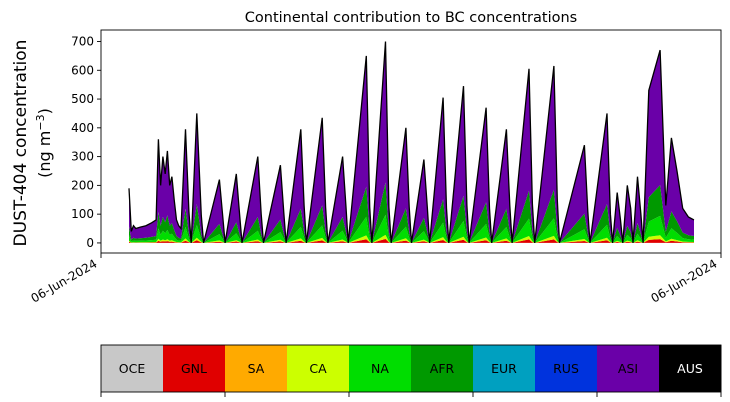 The width and height of the screenshot is (730, 402). Describe the element at coordinates (82, 70) in the screenshot. I see `y-tick-label: 600` at that location.